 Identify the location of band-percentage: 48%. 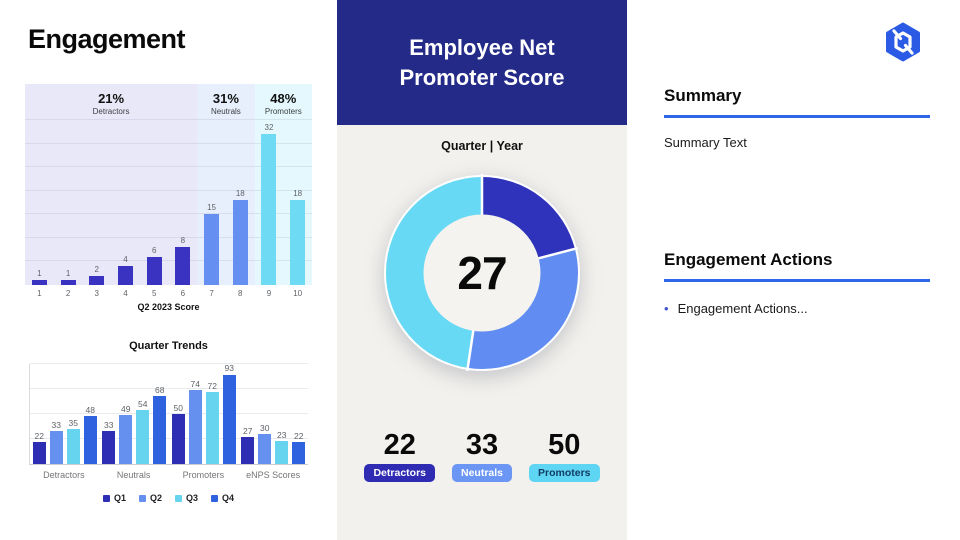
(283, 98).